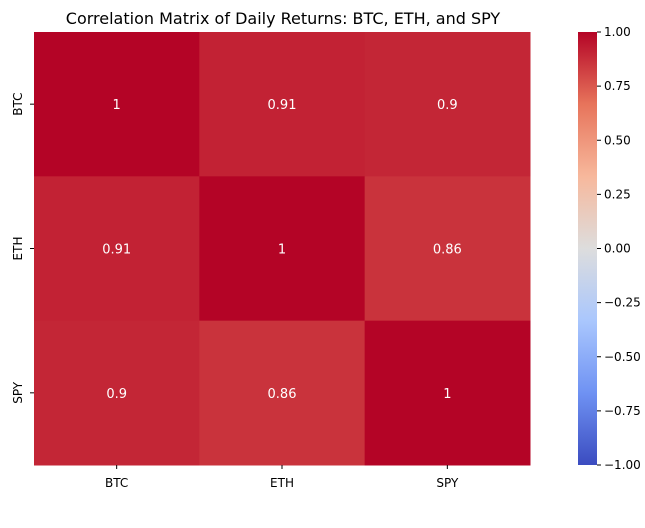  I want to click on colorbar-ticks: 1.00 0.75 0.50 0.25 0.00 −0.25 −0.50 −0.75 −1.00, so click(619, 248).